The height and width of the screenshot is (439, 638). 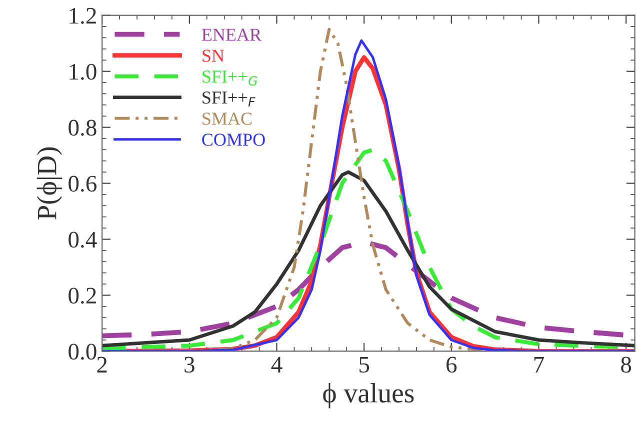 What do you see at coordinates (539, 364) in the screenshot?
I see `x-tick-label: 7` at bounding box center [539, 364].